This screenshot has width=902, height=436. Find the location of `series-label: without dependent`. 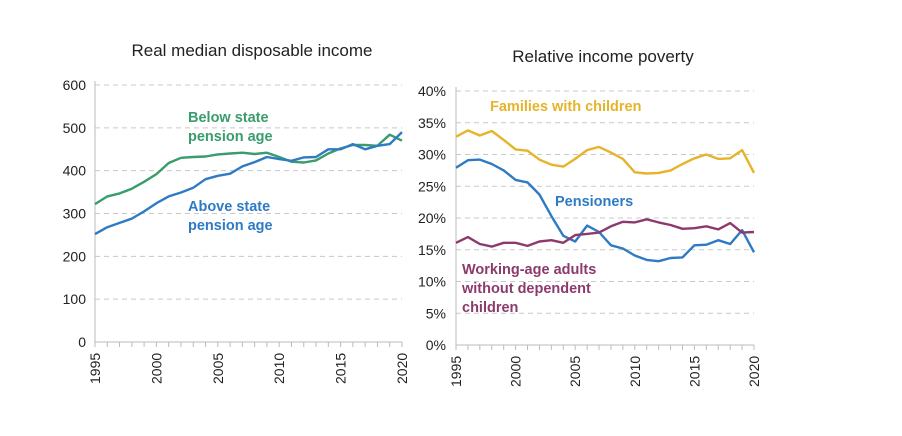

series-label: without dependent is located at coordinates (526, 289).